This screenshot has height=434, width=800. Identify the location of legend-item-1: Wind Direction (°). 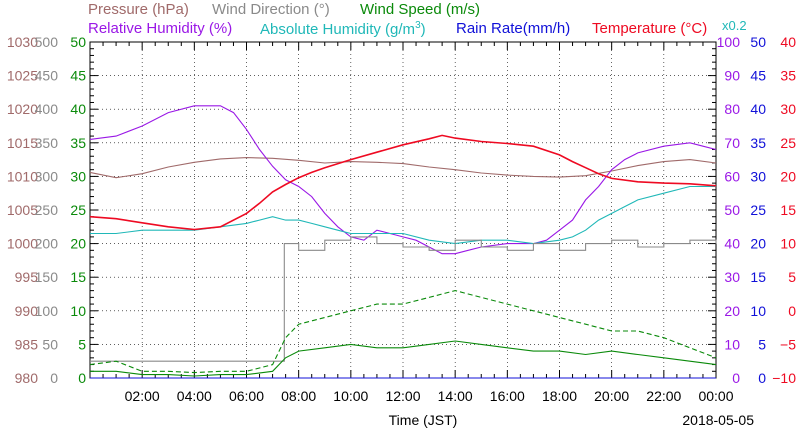
(271, 9).